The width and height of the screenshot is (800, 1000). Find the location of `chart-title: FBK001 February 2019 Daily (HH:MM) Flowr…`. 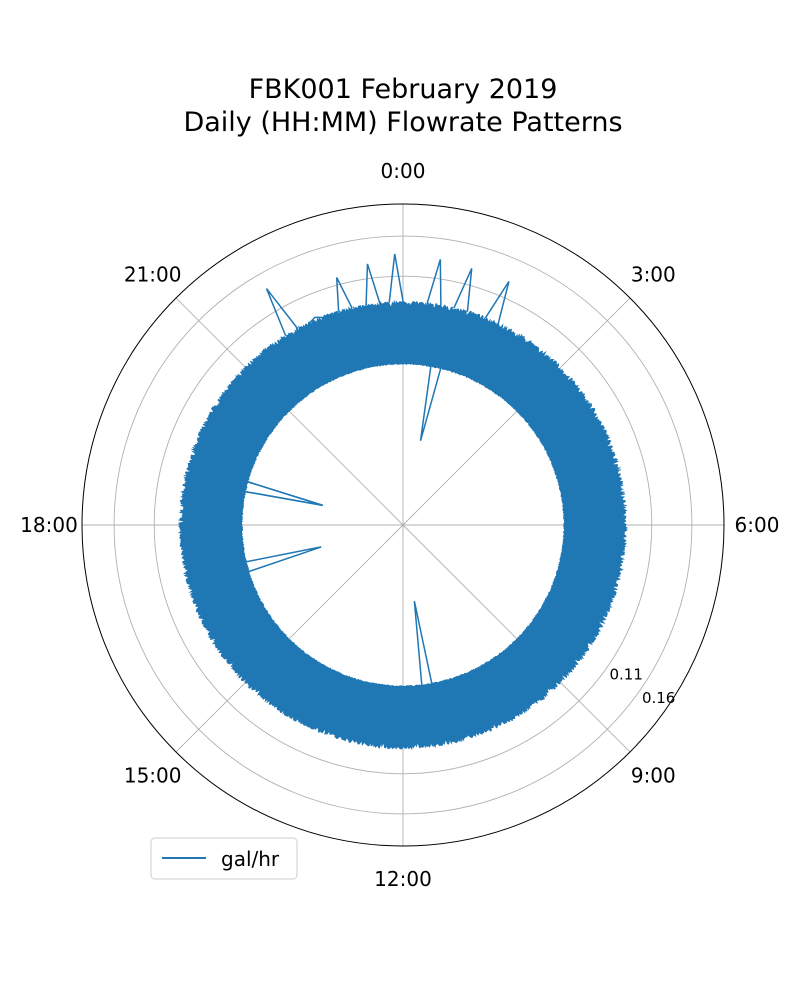

chart-title: FBK001 February 2019 Daily (HH:MM) Flowr… is located at coordinates (402, 106).